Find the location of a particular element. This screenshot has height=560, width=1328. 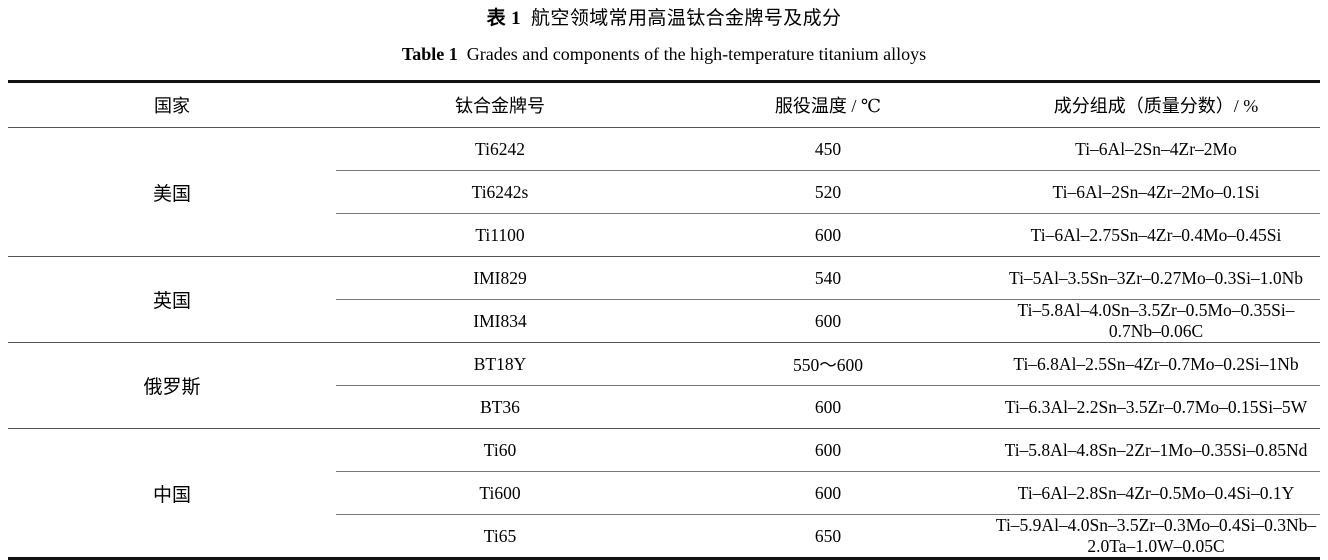

cell-grade: Ti65 is located at coordinates (500, 535).